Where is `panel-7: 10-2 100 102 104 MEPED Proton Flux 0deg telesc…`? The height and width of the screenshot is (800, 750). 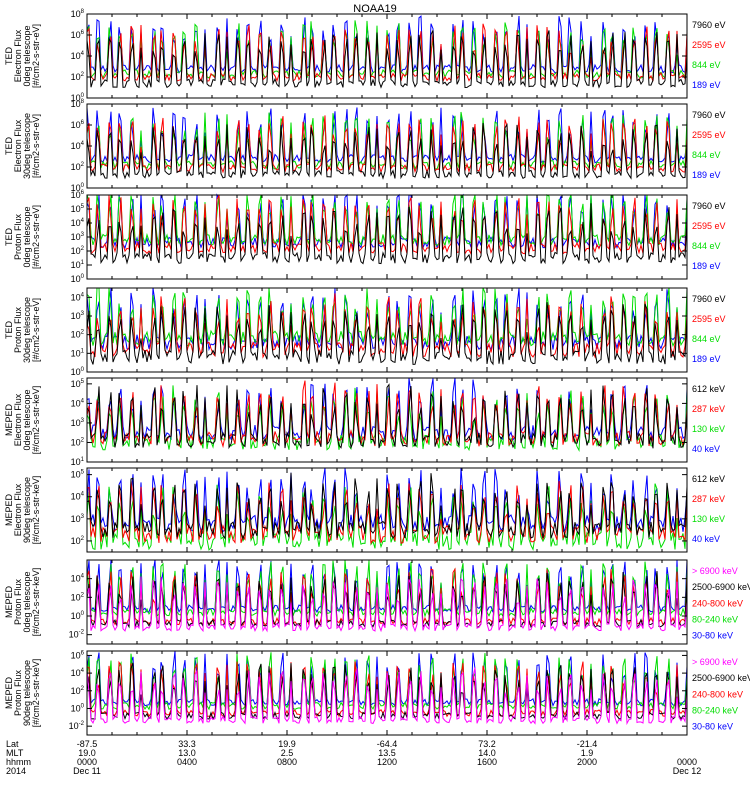
panel-7: 10-2 100 102 104 MEPED Proton Flux 0deg telesc… is located at coordinates (377, 602).